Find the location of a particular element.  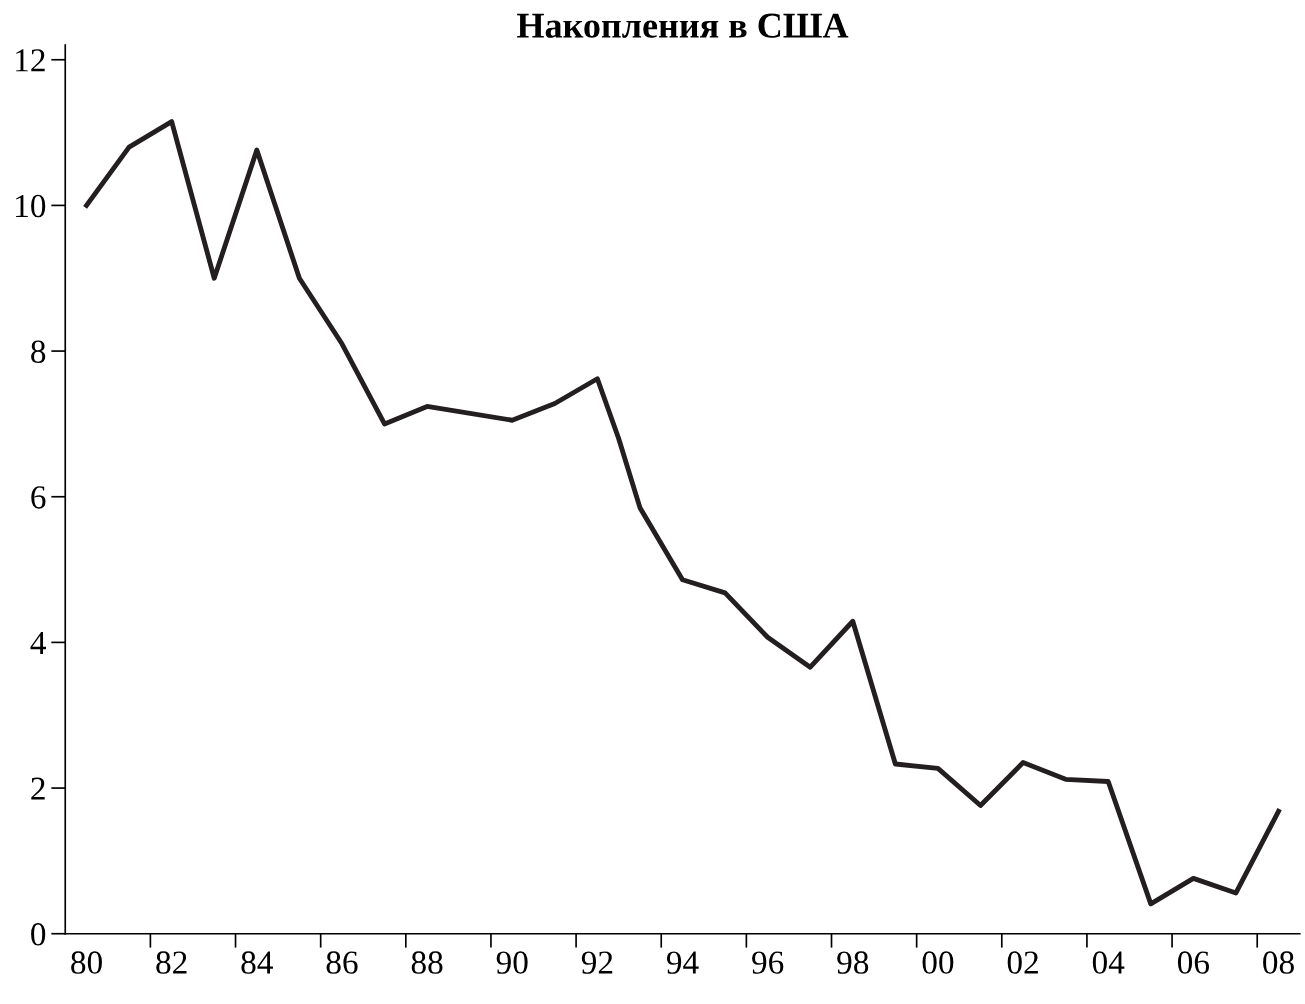

y-tick-label: 12 is located at coordinates (30, 60).